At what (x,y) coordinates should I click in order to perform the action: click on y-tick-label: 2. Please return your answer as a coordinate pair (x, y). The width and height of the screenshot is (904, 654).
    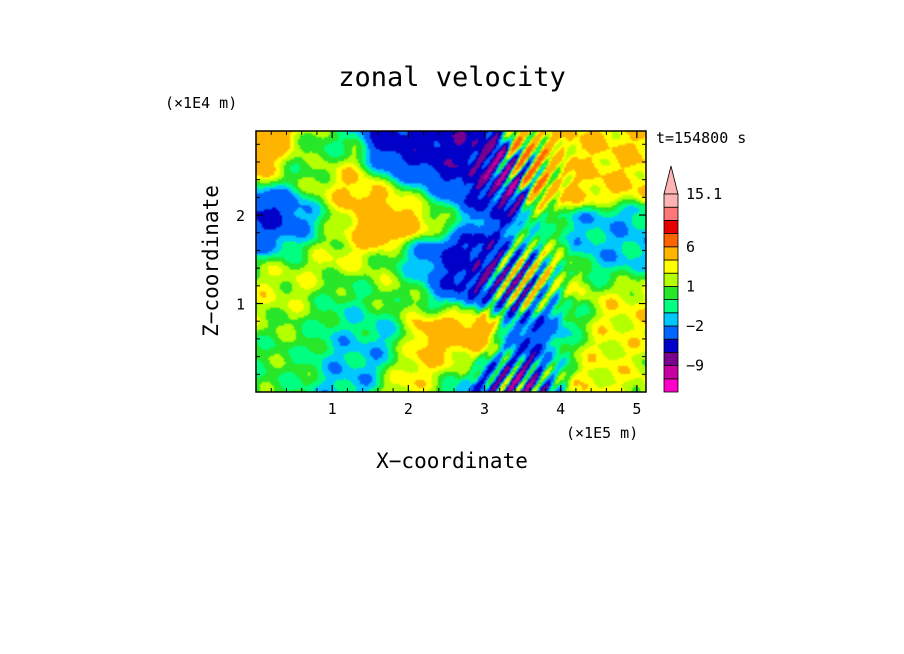
    Looking at the image, I should click on (240, 216).